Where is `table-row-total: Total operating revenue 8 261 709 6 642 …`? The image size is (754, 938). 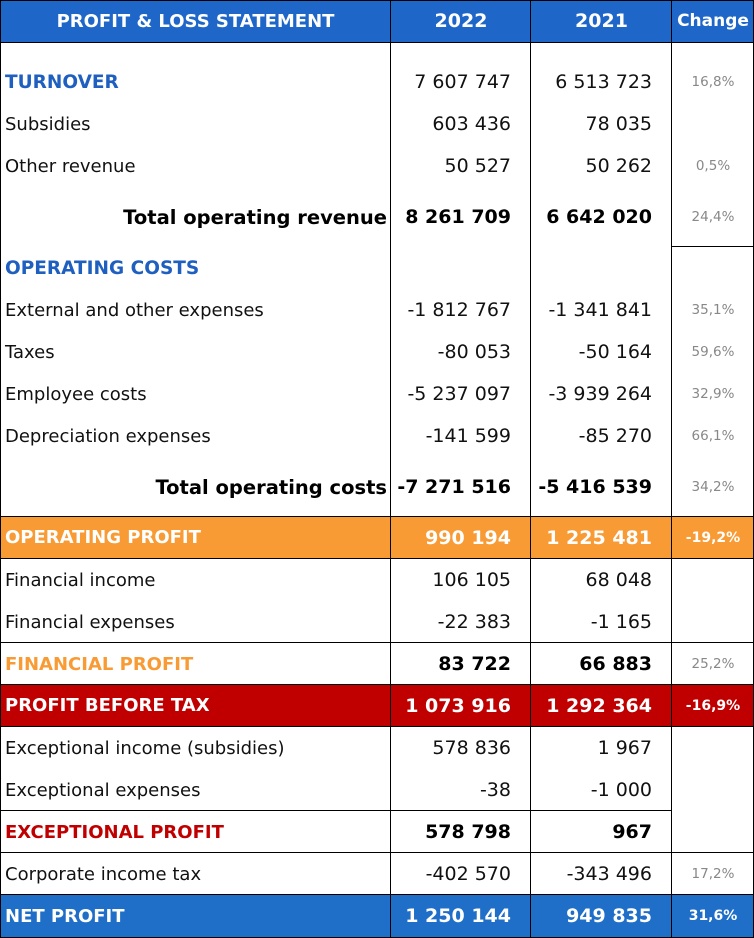
table-row-total: Total operating revenue 8 261 709 6 642 … is located at coordinates (377, 217).